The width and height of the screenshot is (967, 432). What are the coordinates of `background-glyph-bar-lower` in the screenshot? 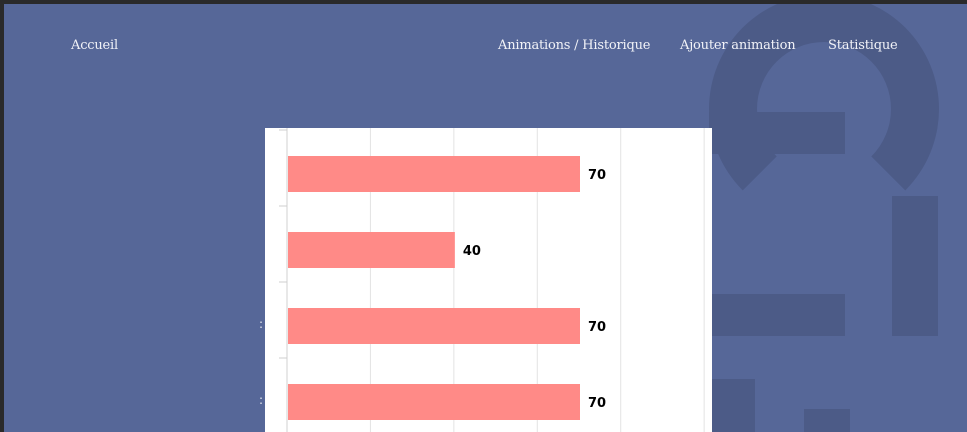 It's located at (777, 315).